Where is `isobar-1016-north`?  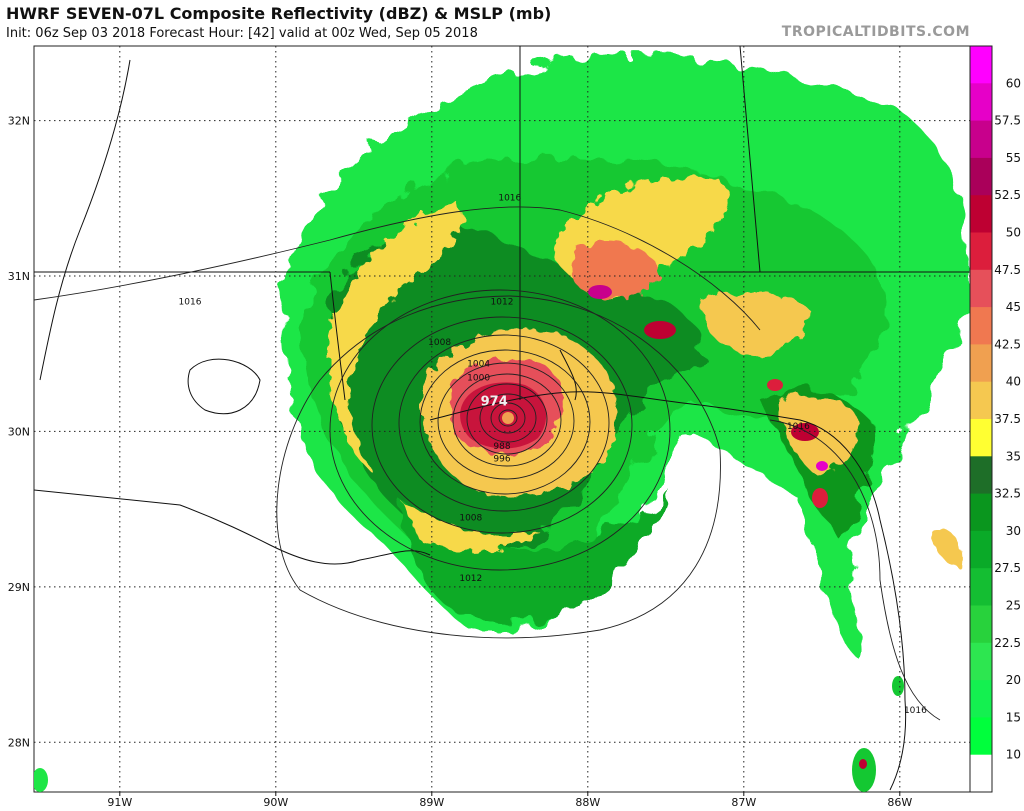
isobar-1016-north is located at coordinates (397, 268).